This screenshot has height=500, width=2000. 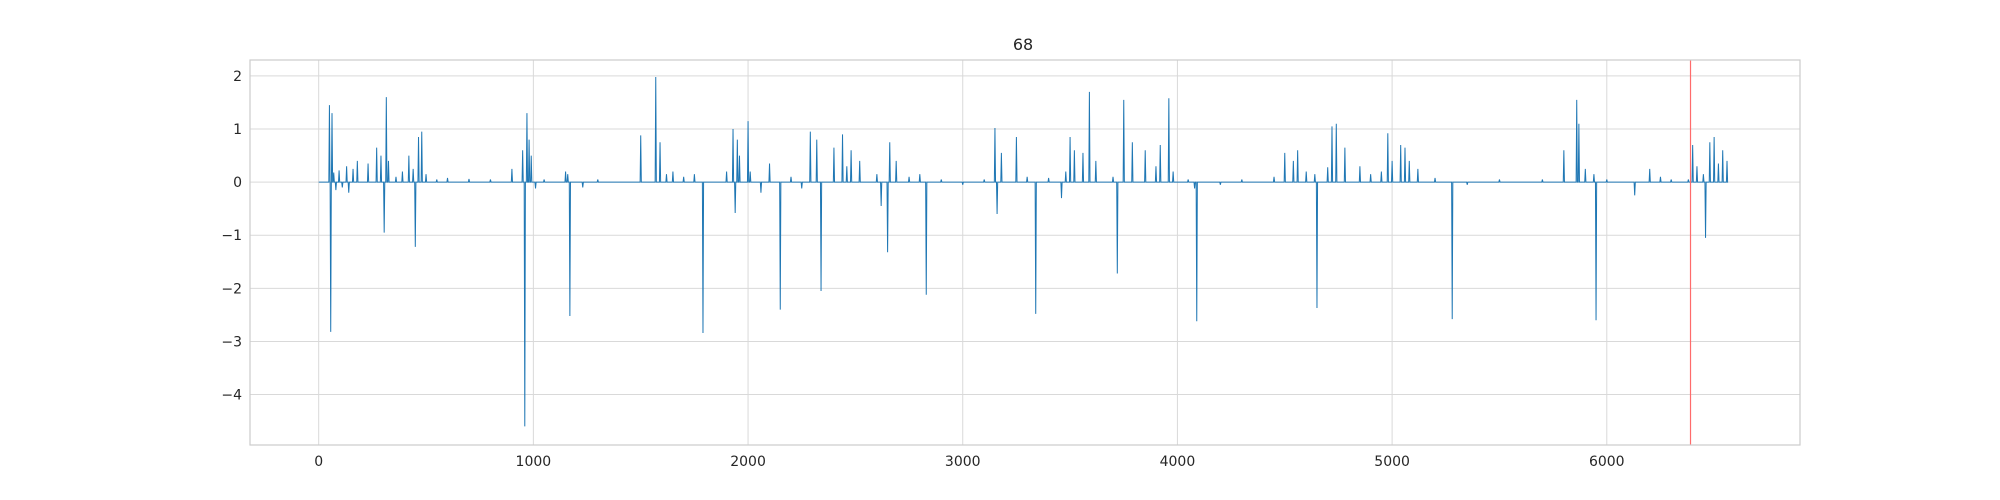 I want to click on x-tick-label: 3000, so click(x=963, y=462).